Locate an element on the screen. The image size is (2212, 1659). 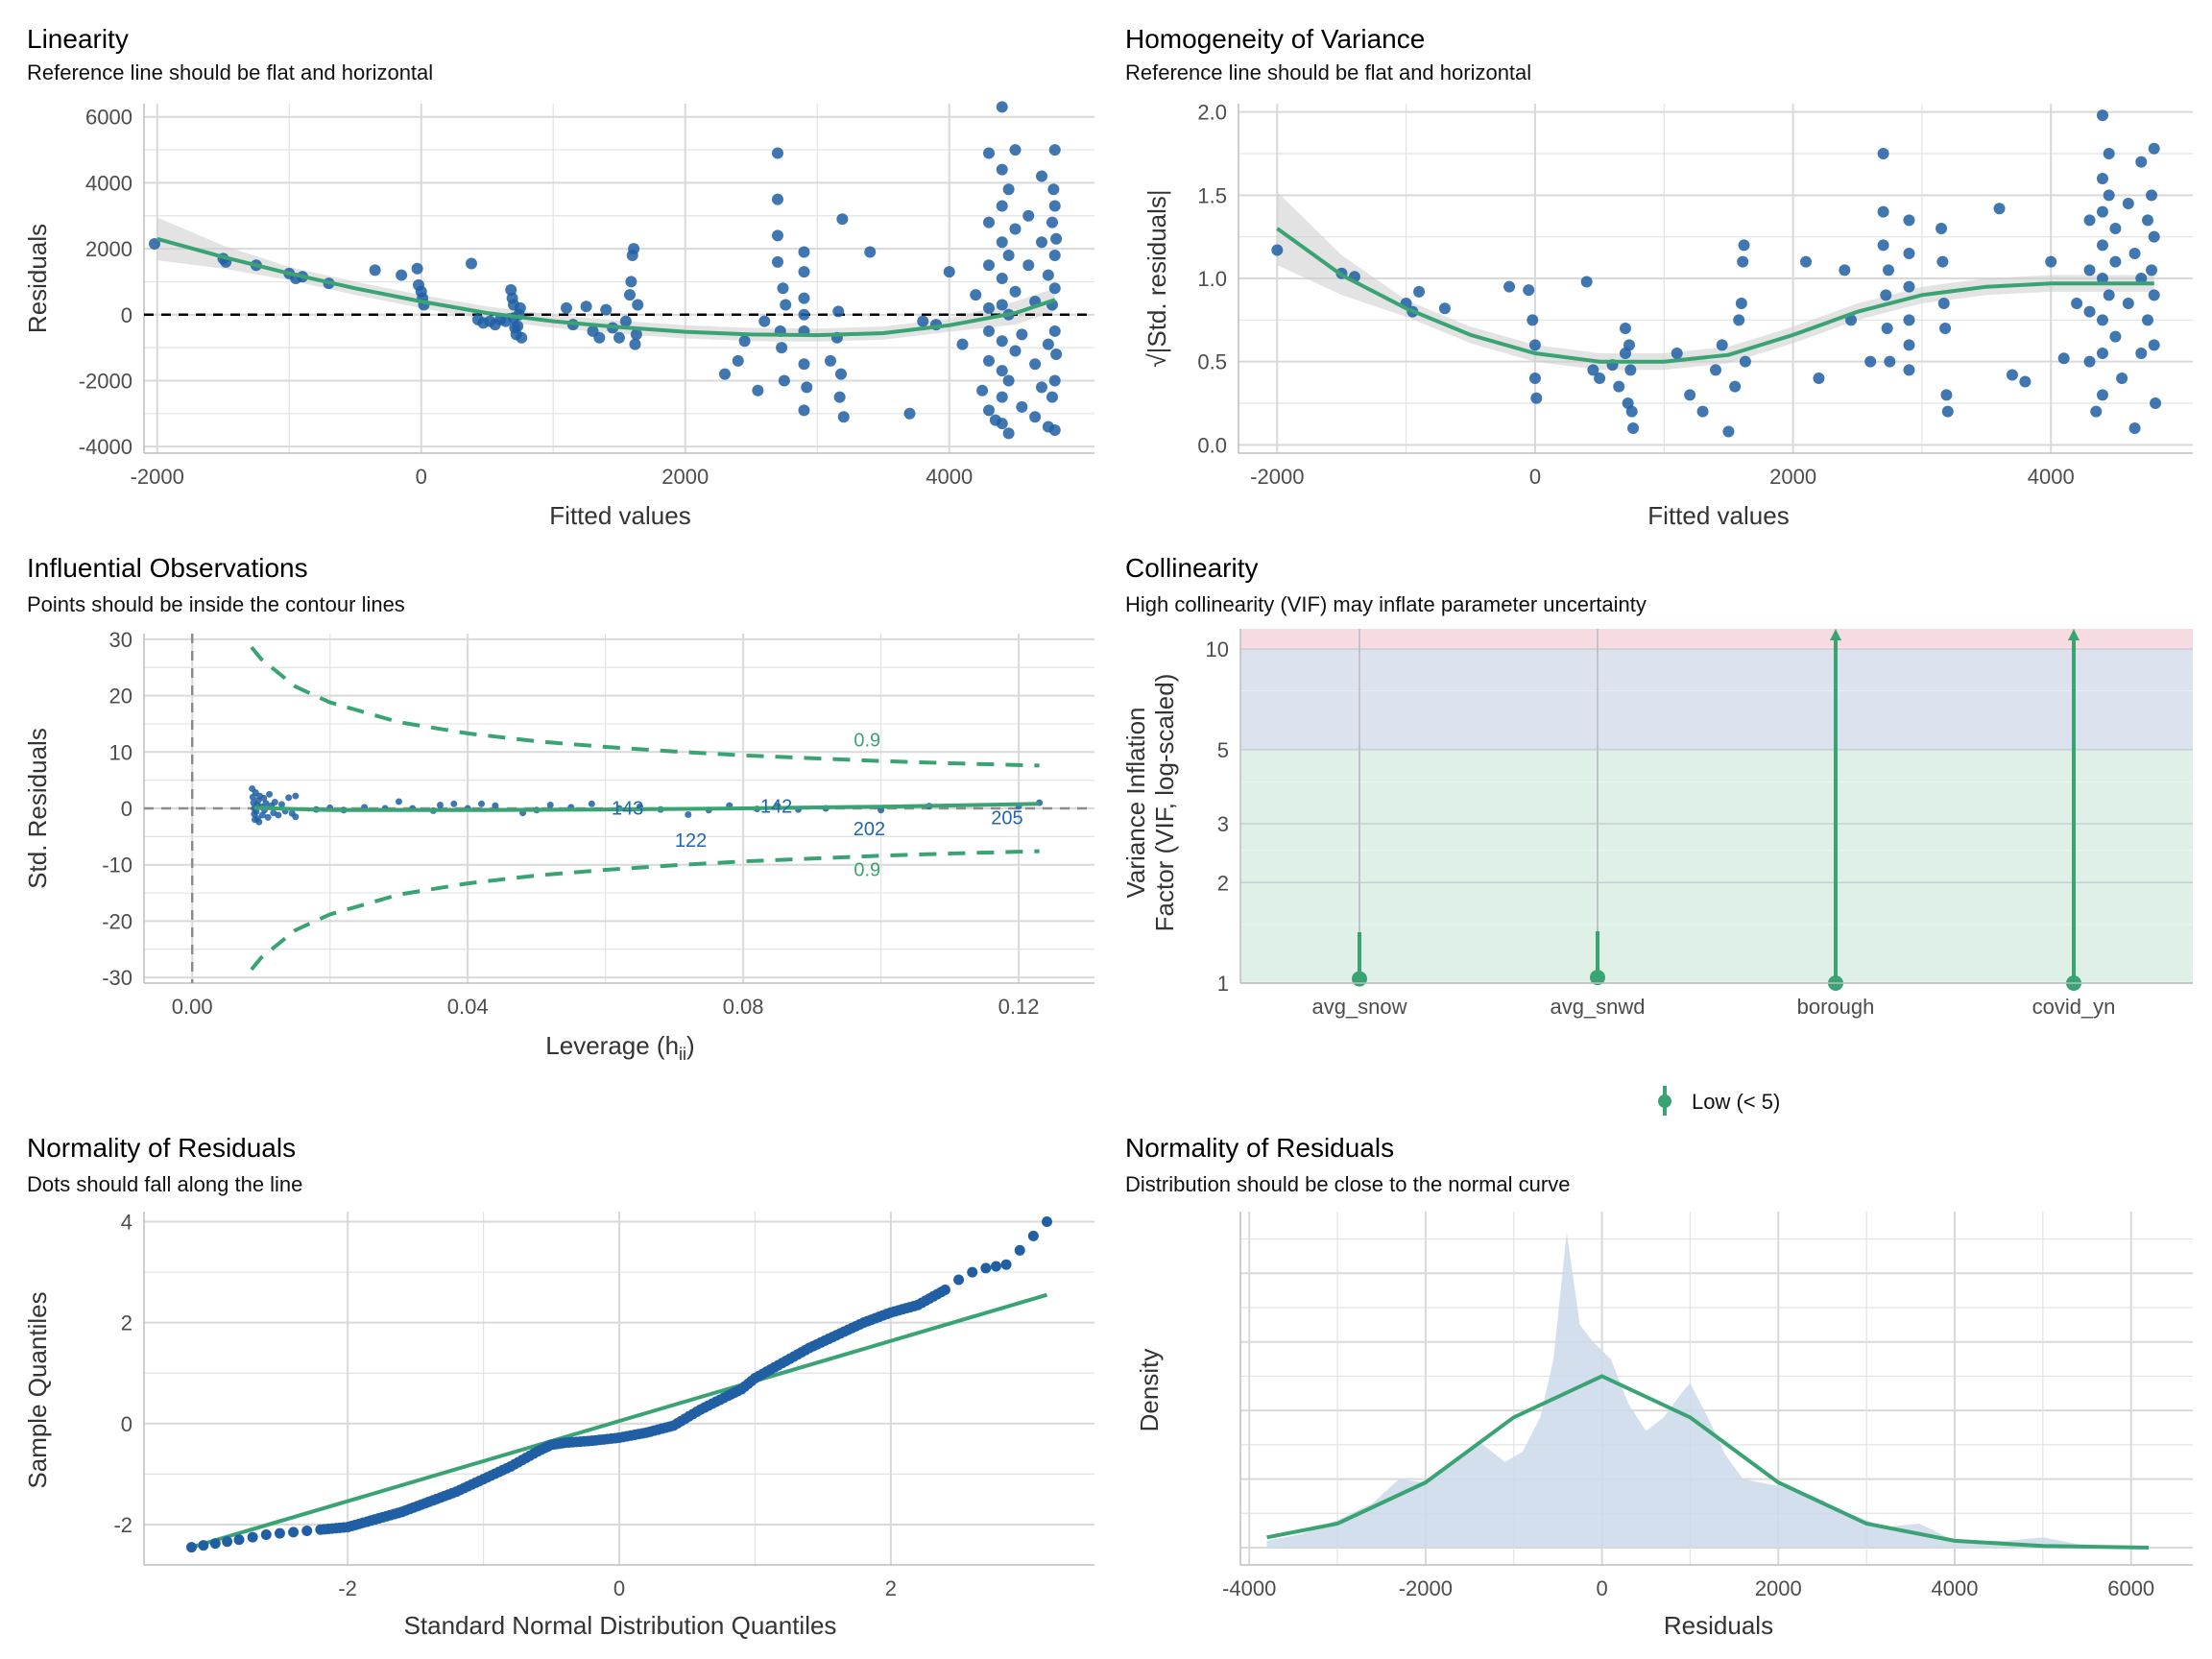
legend-dot-key is located at coordinates (1664, 1101).